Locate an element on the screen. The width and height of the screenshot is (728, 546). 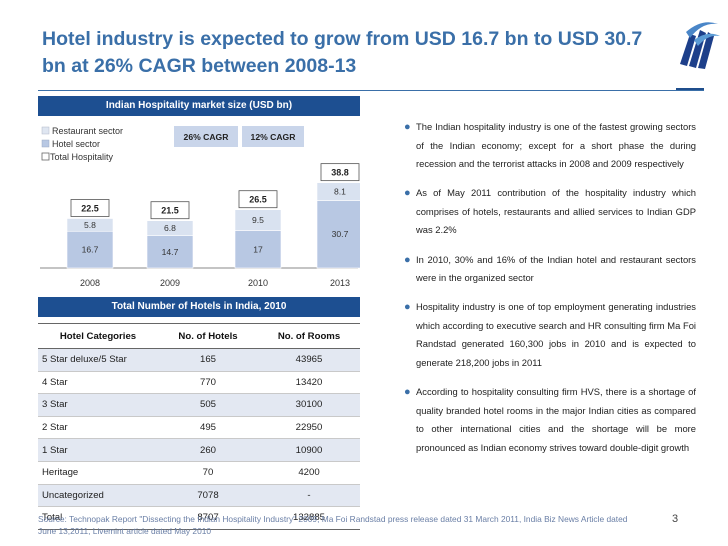
data-label-hotel-2010: 17 is located at coordinates (258, 249).